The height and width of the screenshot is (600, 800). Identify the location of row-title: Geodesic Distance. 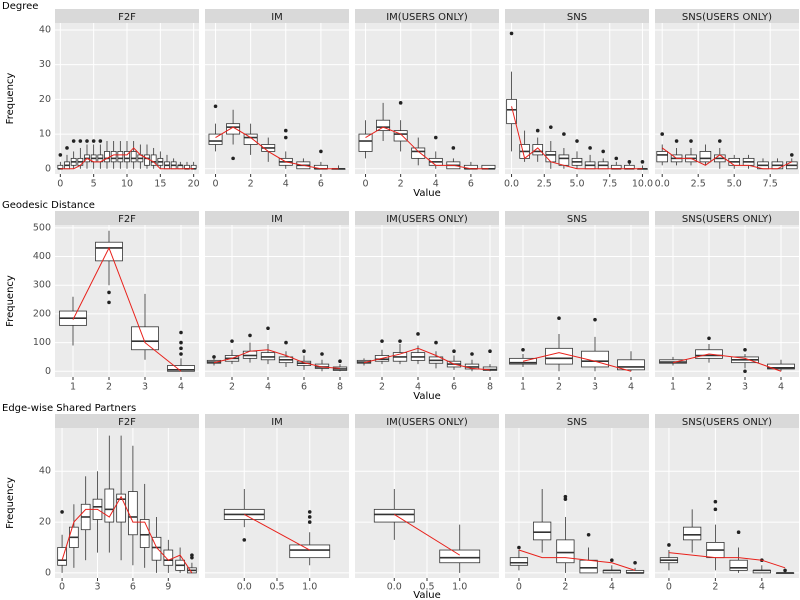
(48, 205).